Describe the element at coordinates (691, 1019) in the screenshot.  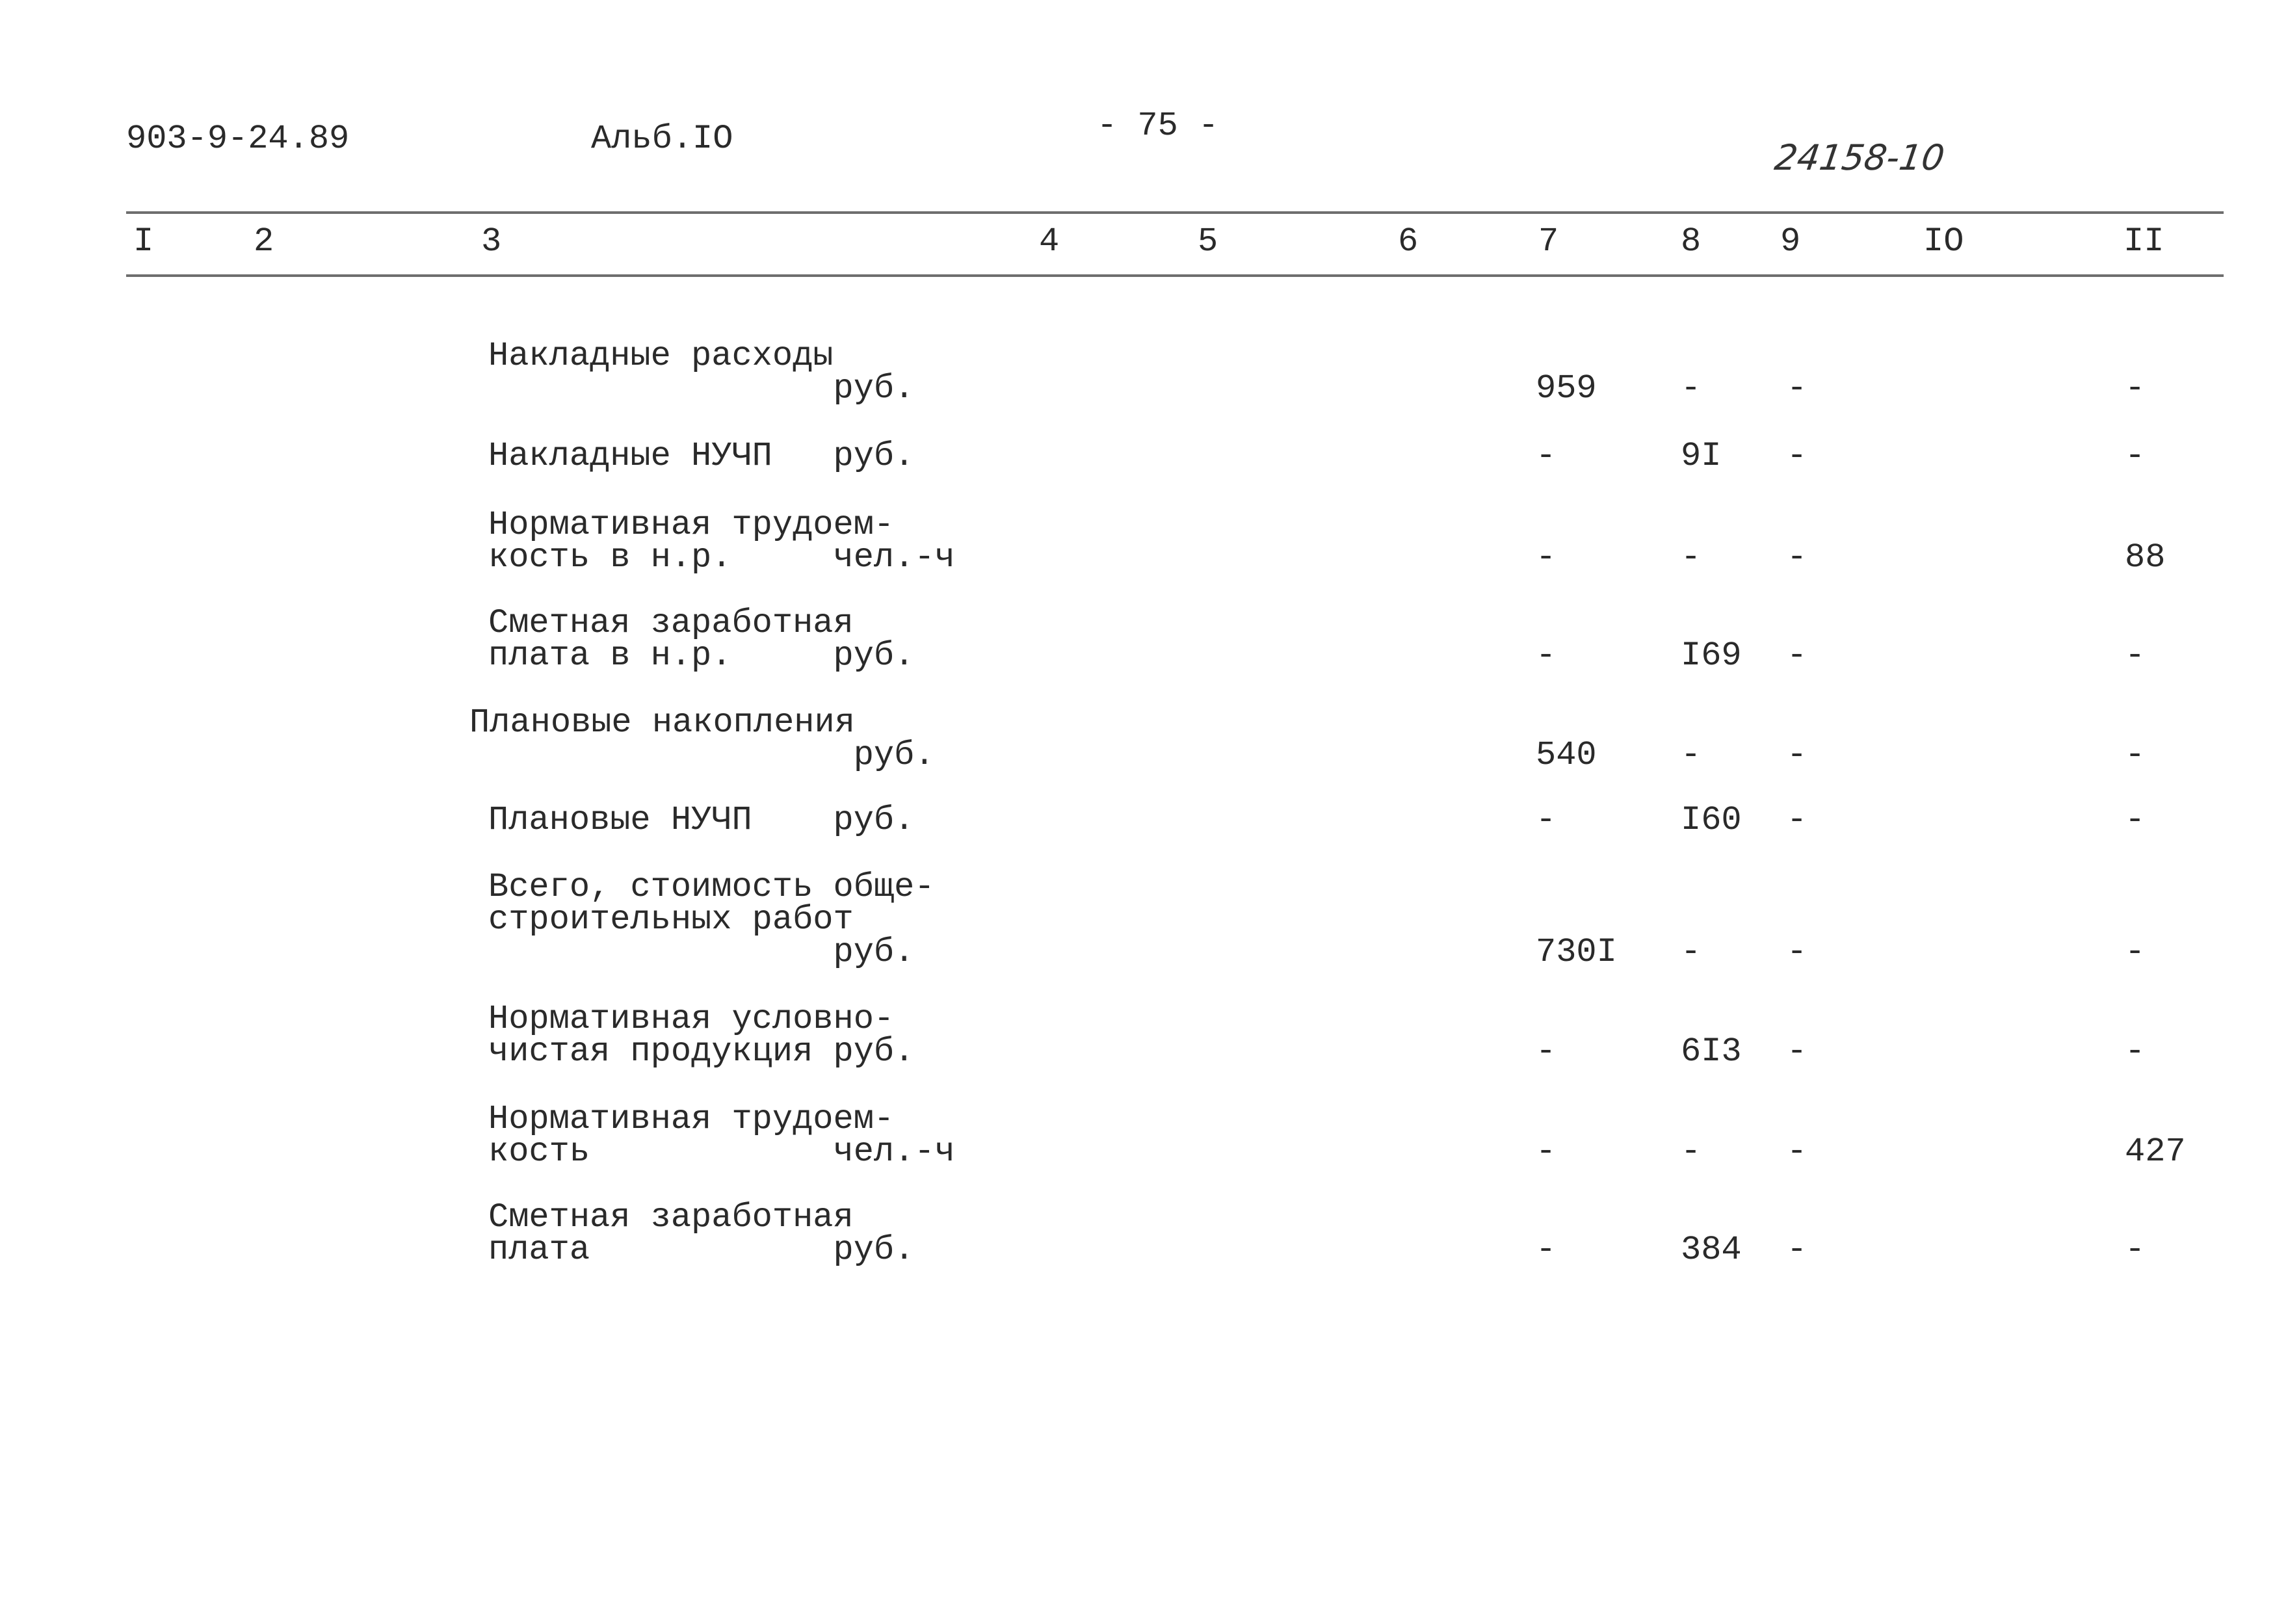
I see `row-label-line: Нормативная условно-` at that location.